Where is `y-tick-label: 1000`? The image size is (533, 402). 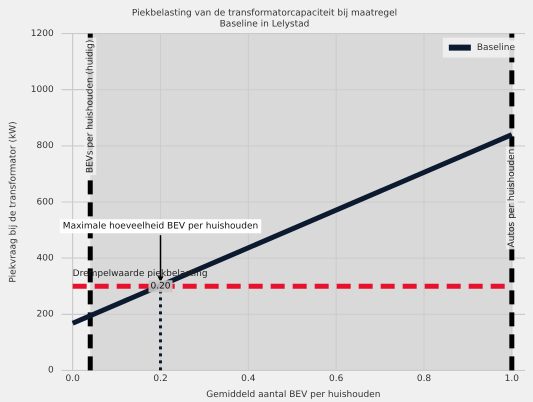
y-tick-label: 1000 is located at coordinates (42, 90).